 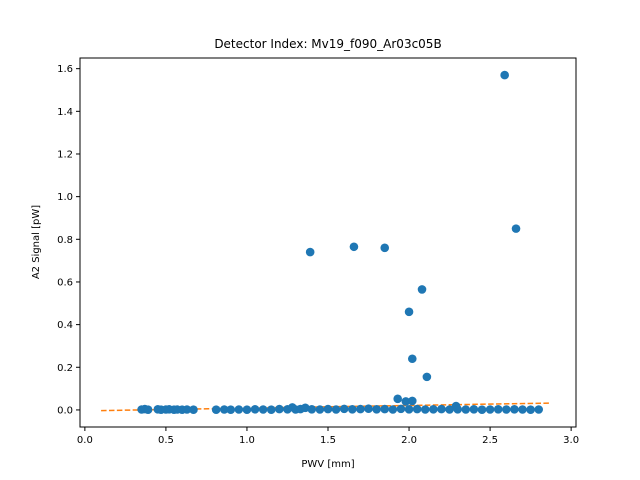 I want to click on y-tick-label: 0.0, so click(x=65, y=410).